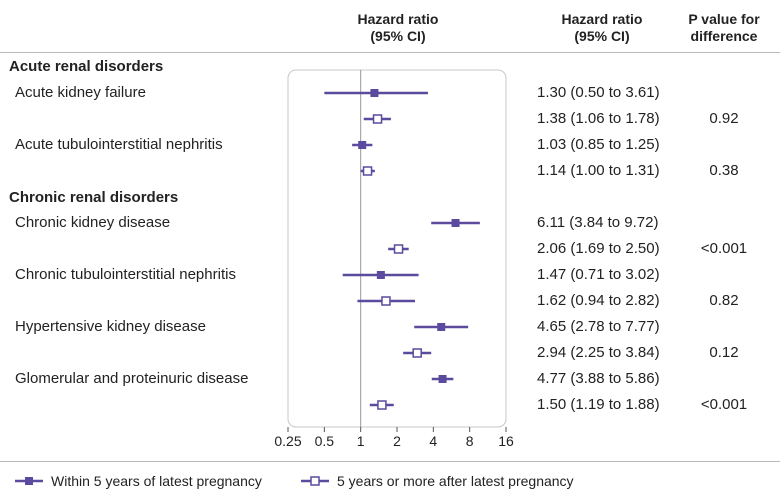 The width and height of the screenshot is (780, 491). What do you see at coordinates (470, 441) in the screenshot?
I see `x-tick-label: 8` at bounding box center [470, 441].